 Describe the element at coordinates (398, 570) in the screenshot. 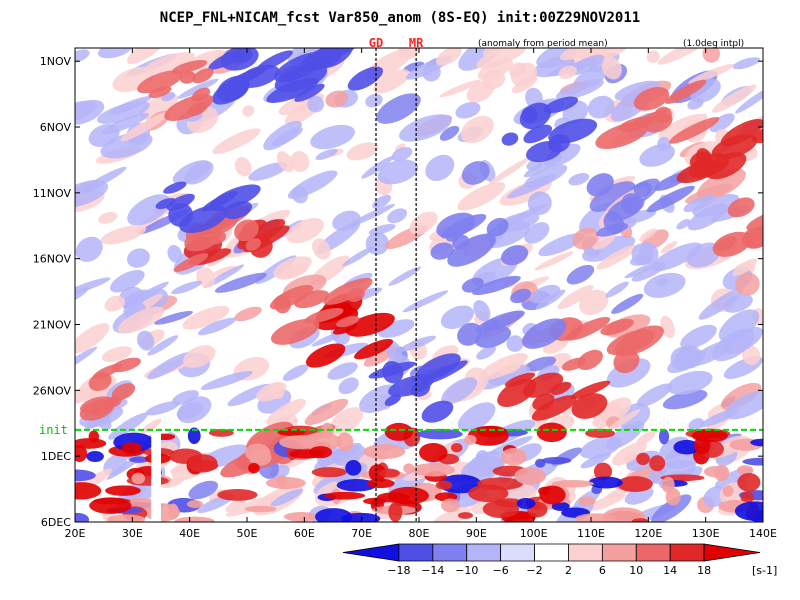

I see `colorbar-label: −18` at that location.